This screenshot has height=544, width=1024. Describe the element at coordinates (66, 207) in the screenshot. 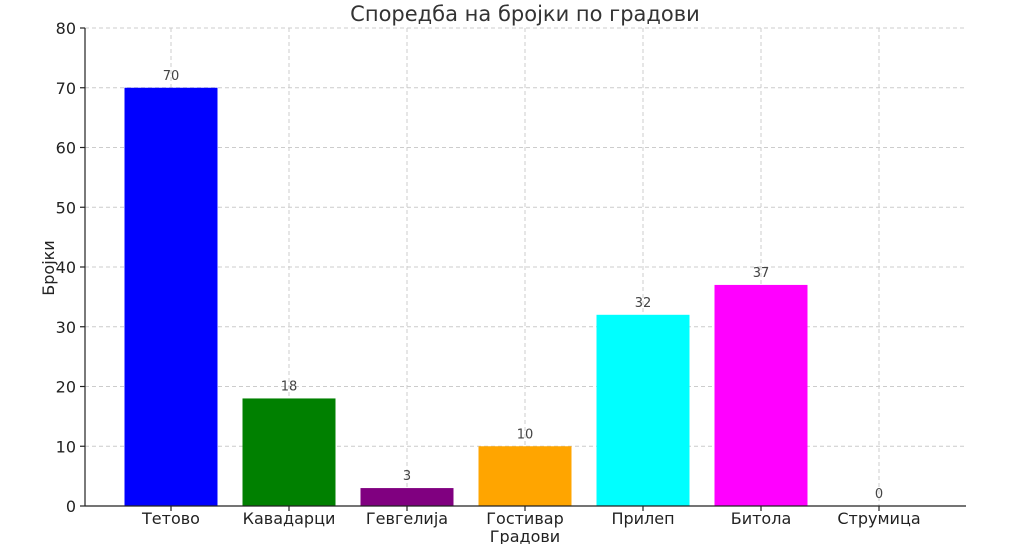

I see `y-tick-label: 50` at that location.